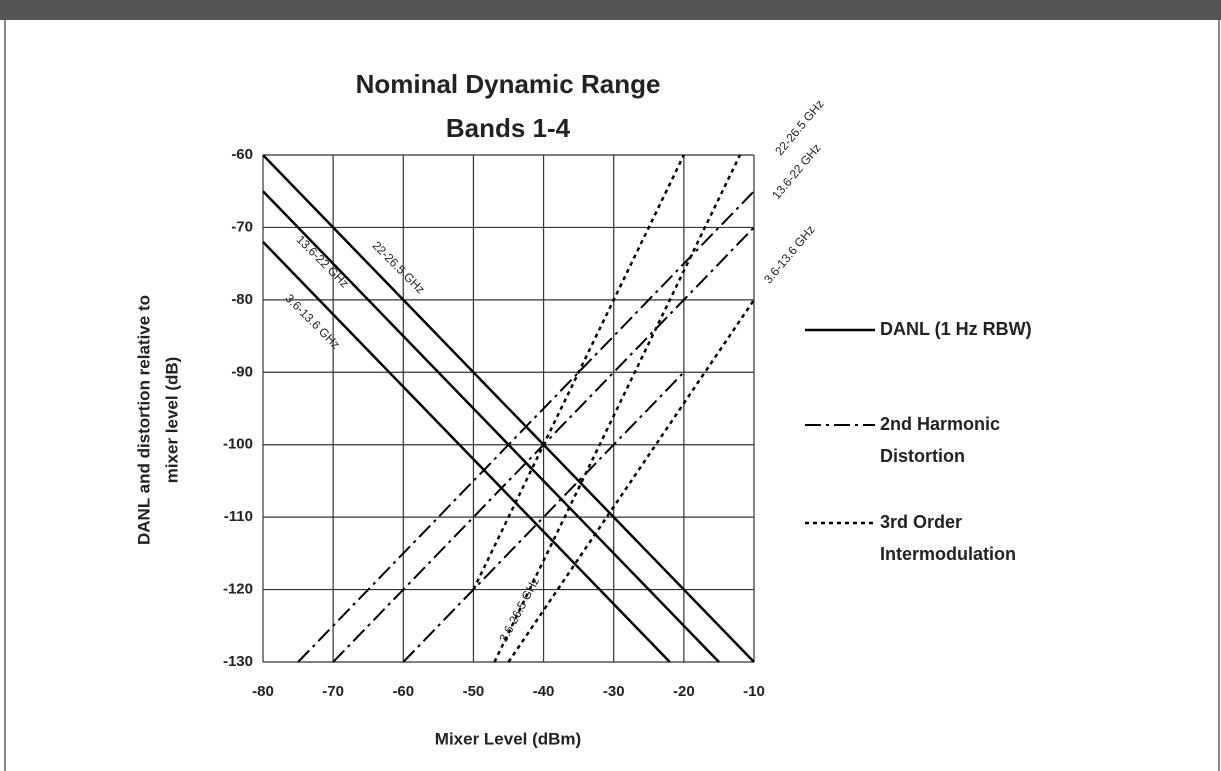  I want to click on legend-label: Intermodulation, so click(948, 554).